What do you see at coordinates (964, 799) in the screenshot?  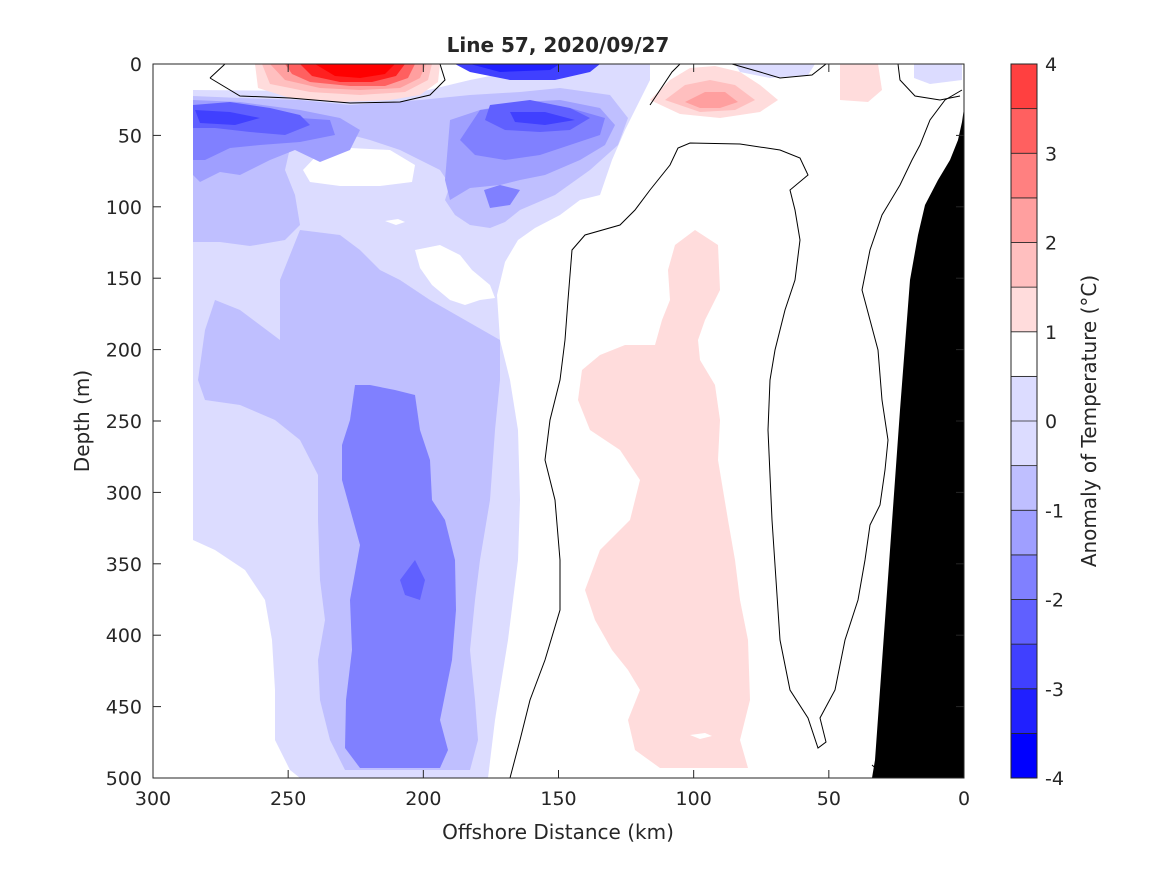 I see `x-tick-label: 0` at bounding box center [964, 799].